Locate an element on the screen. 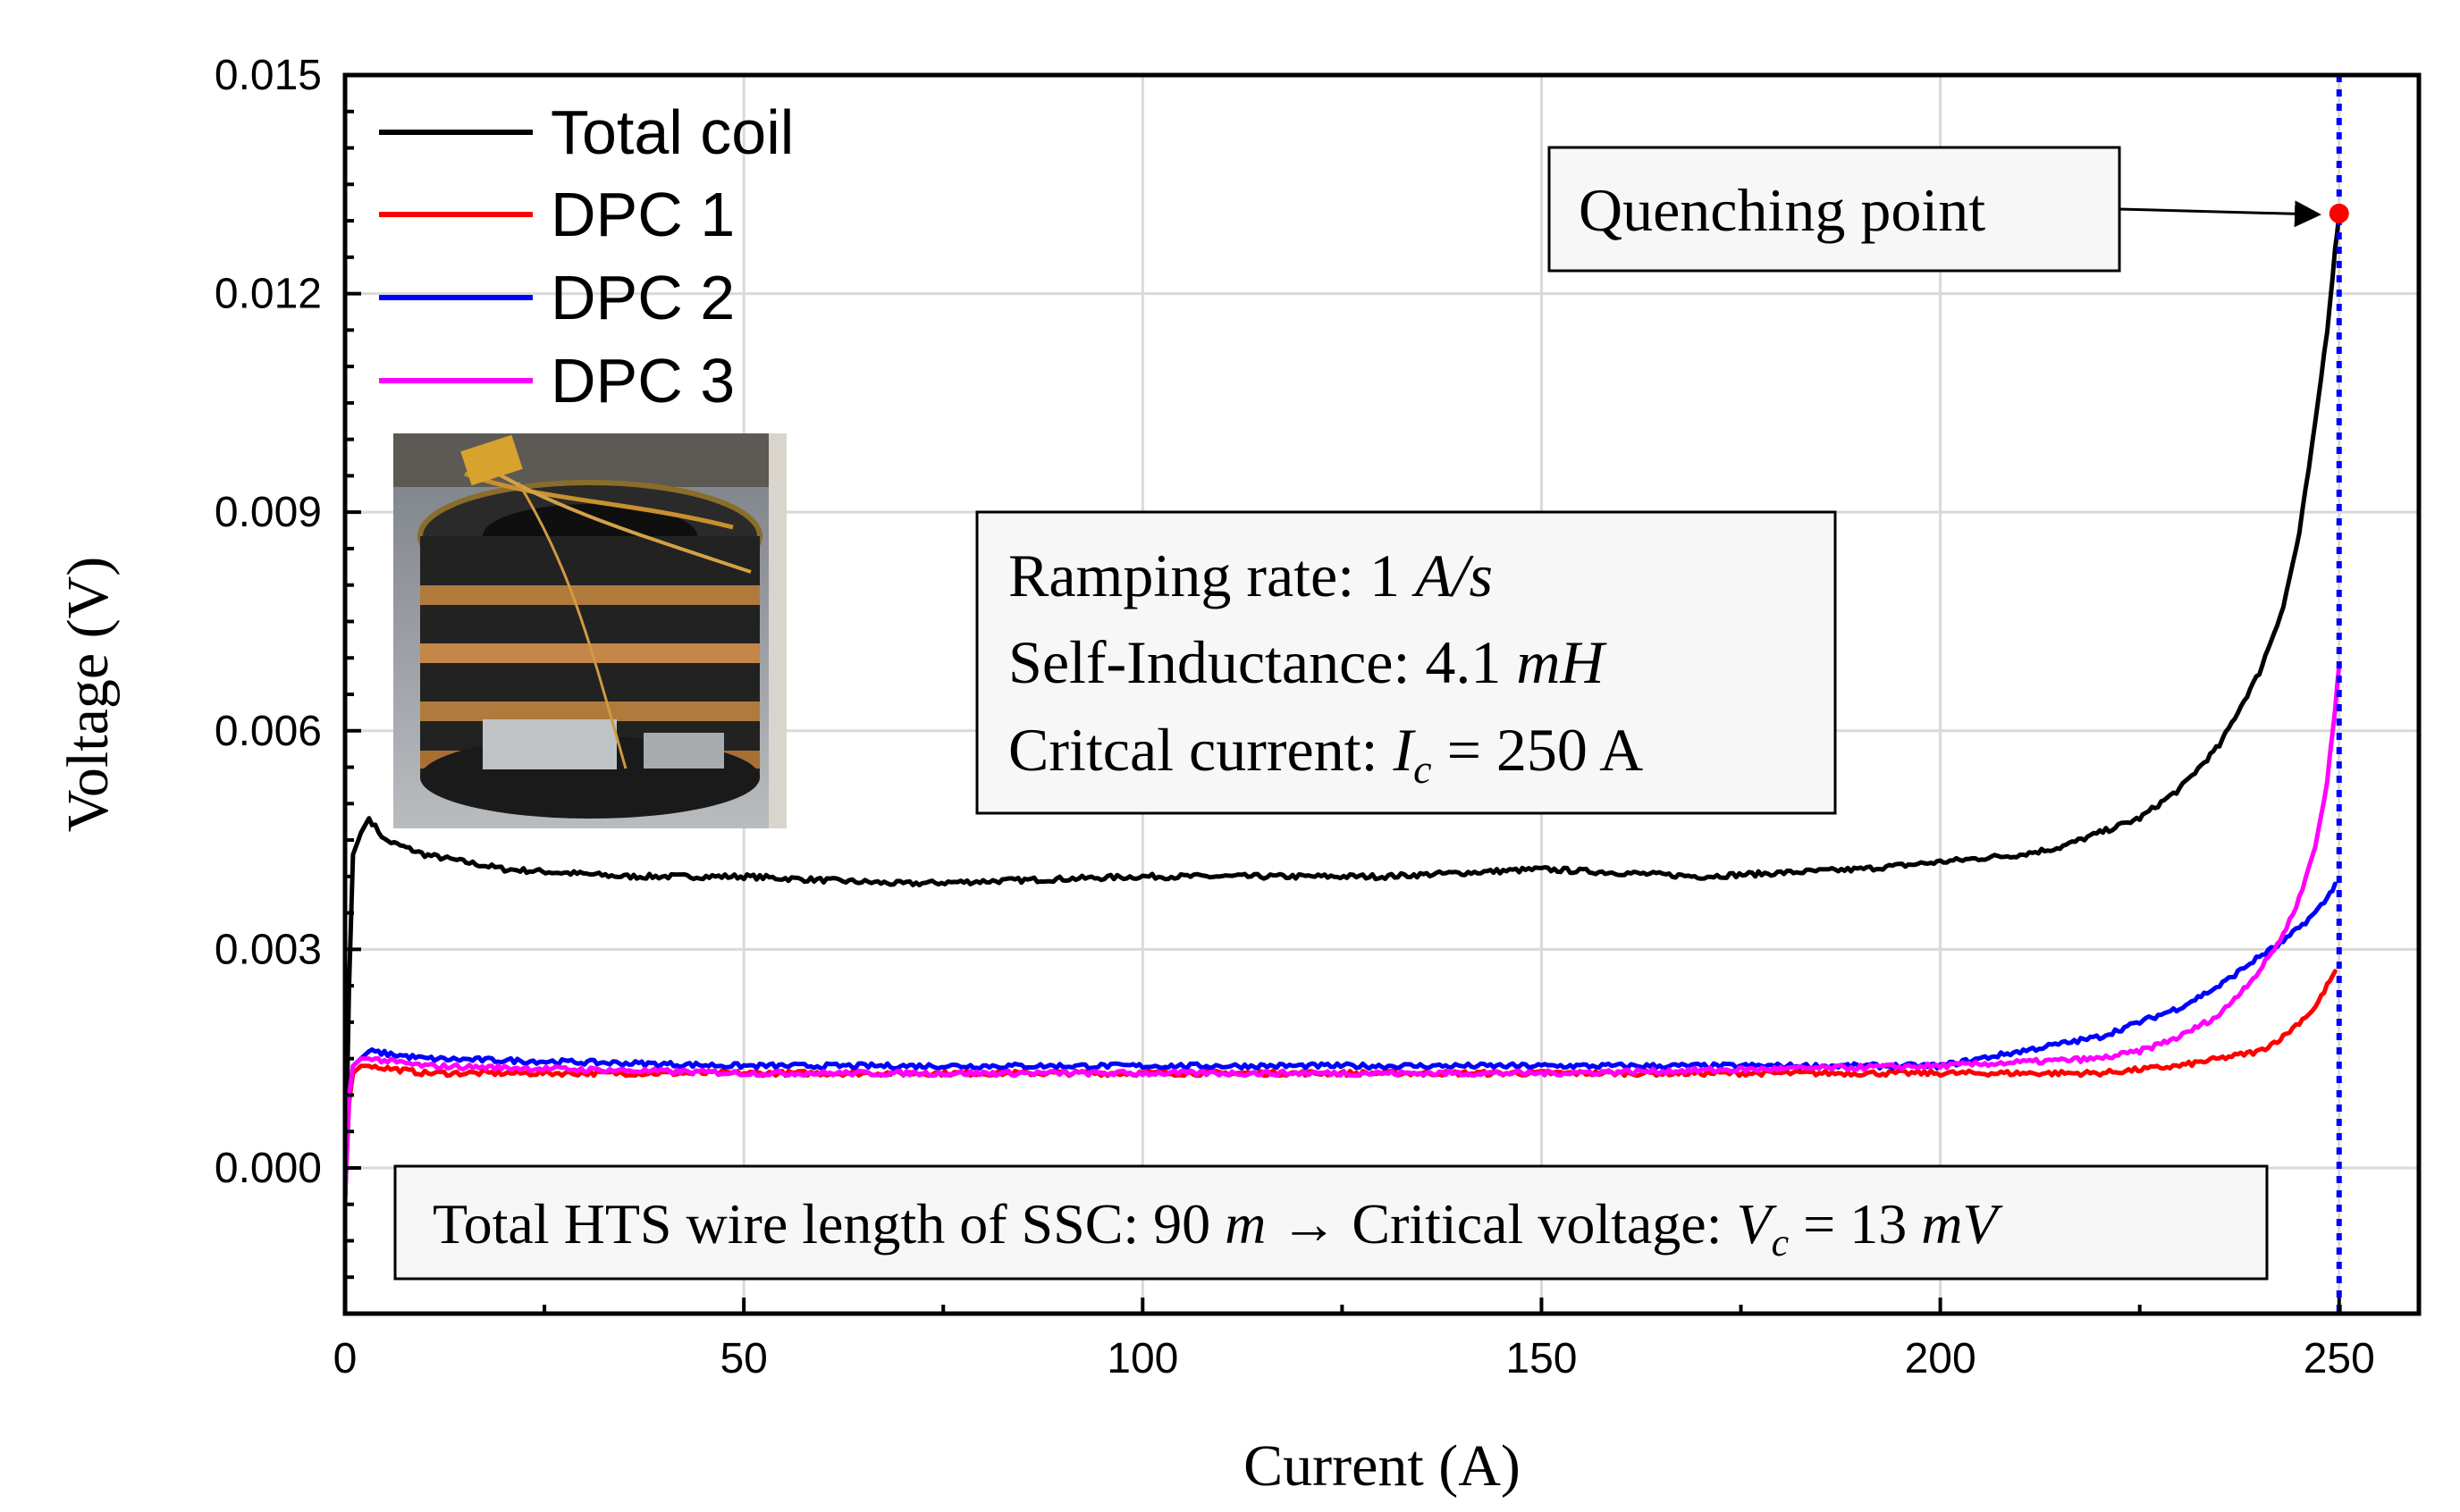  x-tick-label: 250 is located at coordinates (2339, 1358).